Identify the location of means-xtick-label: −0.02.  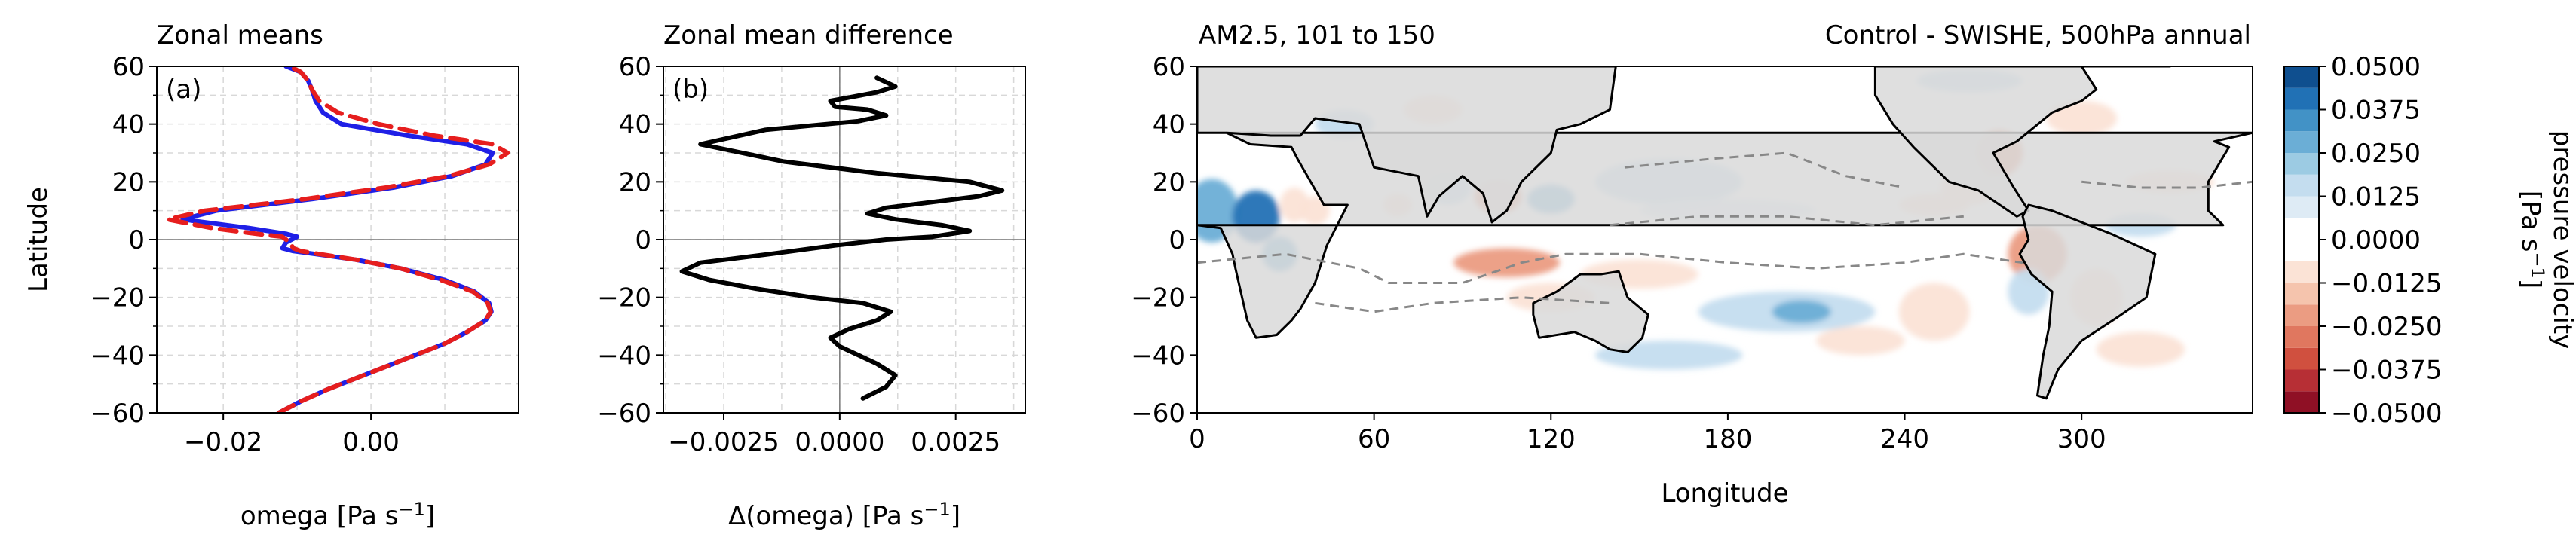
(223, 442).